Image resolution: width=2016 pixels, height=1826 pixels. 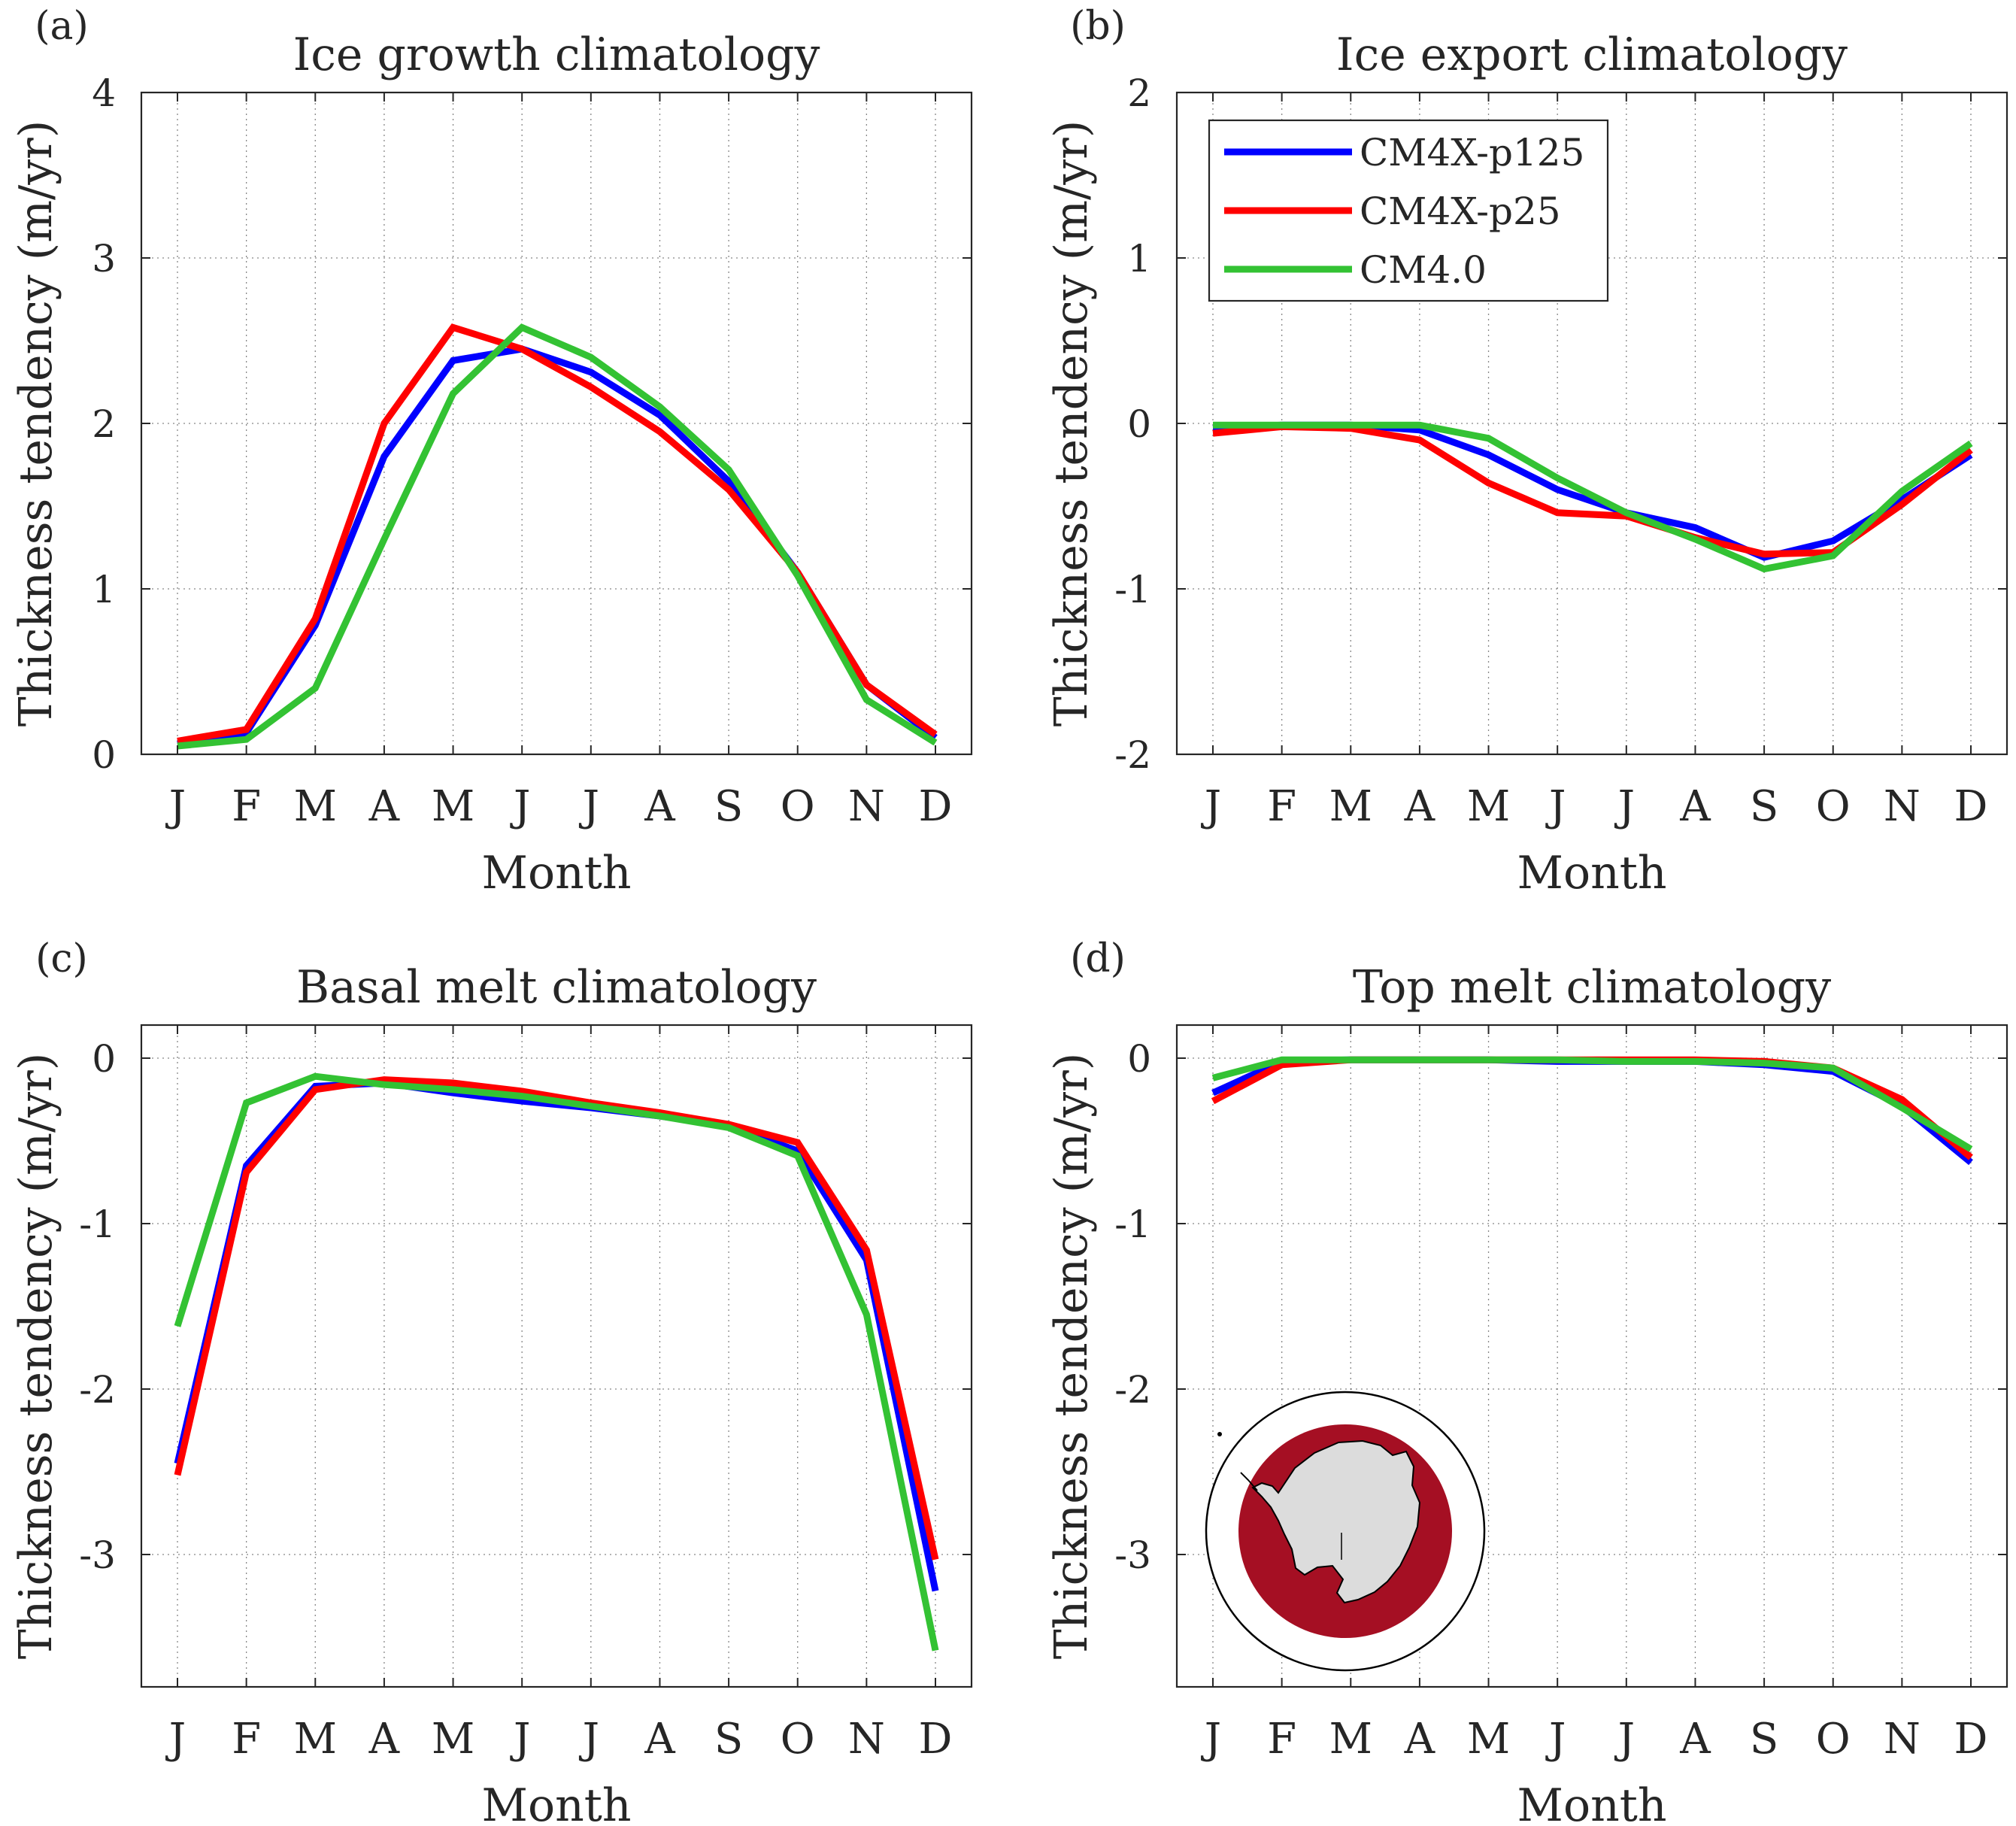 I want to click on panel-label: (b), so click(x=1098, y=26).